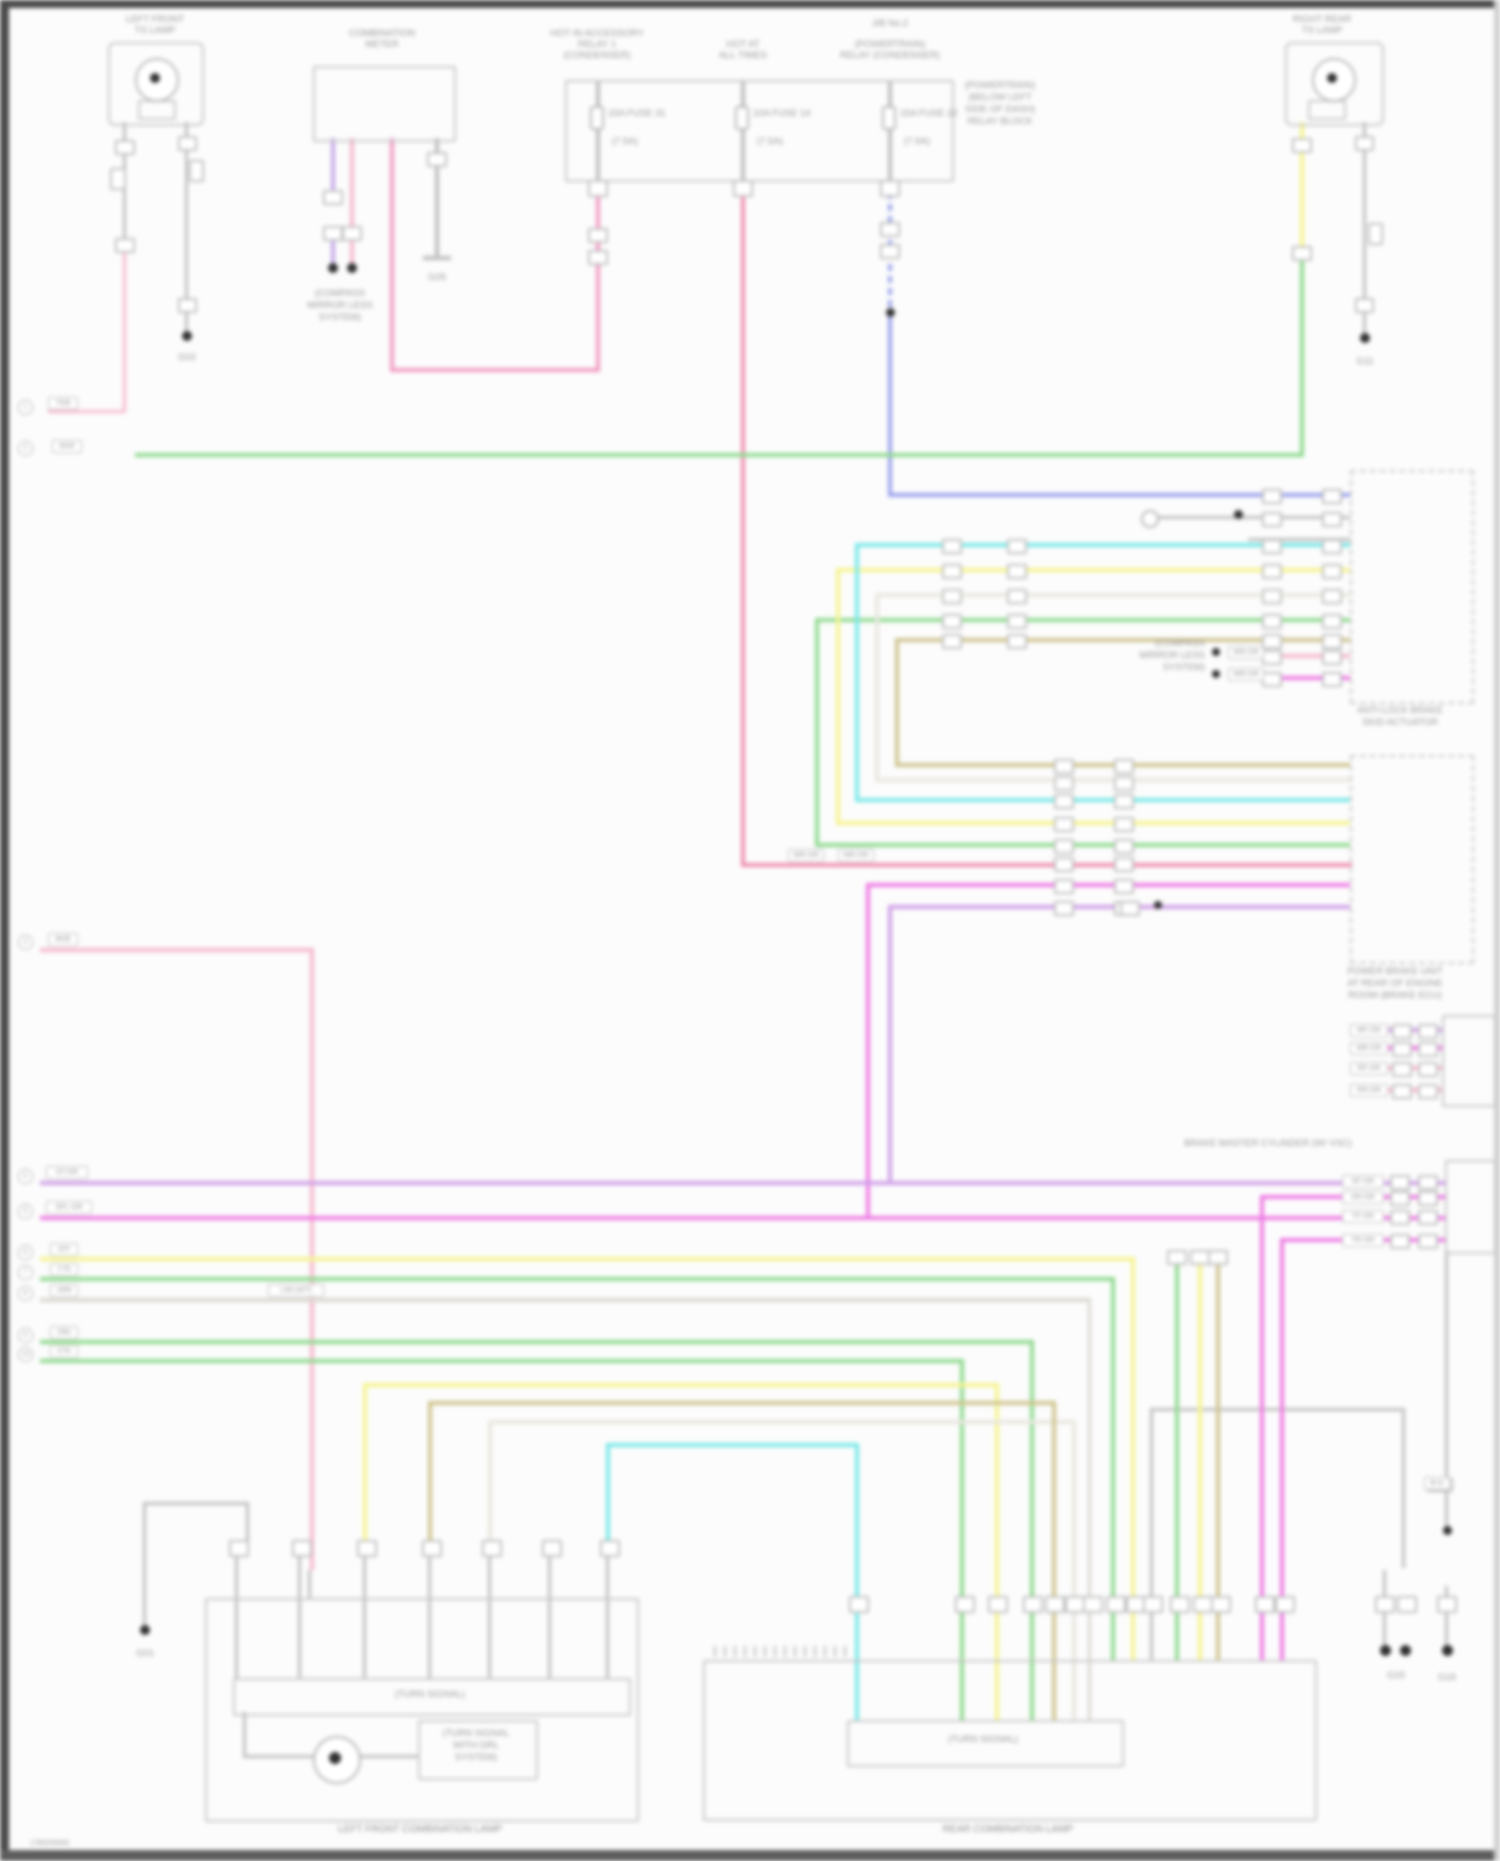 This screenshot has width=1500, height=1861. What do you see at coordinates (296, 1290) in the screenshot?
I see `wire-code-label: LIM (A/T)` at bounding box center [296, 1290].